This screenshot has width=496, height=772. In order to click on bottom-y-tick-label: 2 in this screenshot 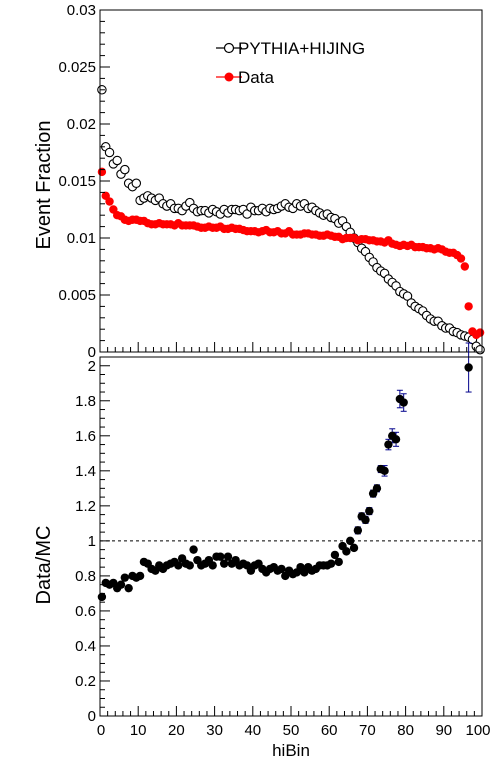, I will do `click(92, 366)`.